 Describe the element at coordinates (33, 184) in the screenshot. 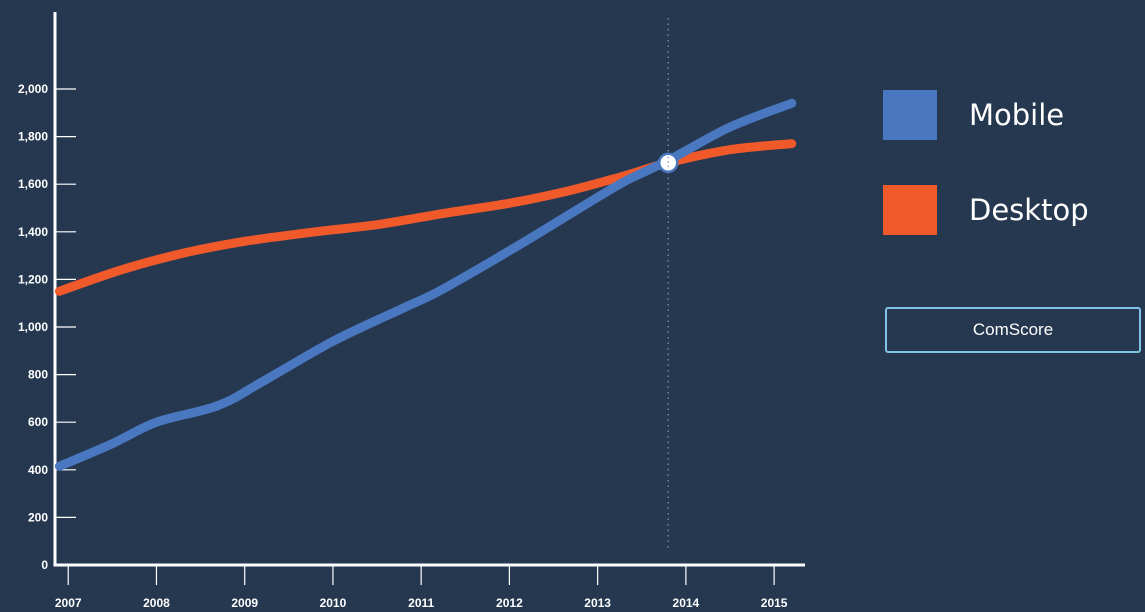

I see `y-tick-label: 1,600` at that location.